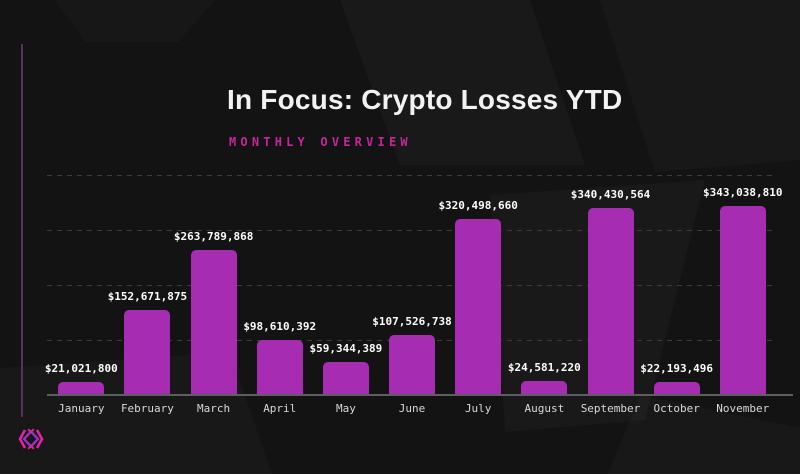  I want to click on x-axis-label: August, so click(544, 408).